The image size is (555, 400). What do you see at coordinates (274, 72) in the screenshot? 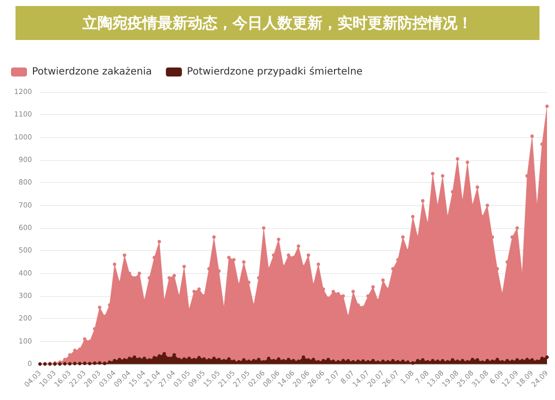
I see `legend-label: Potwierdzone przypadki śmiertelne` at bounding box center [274, 72].